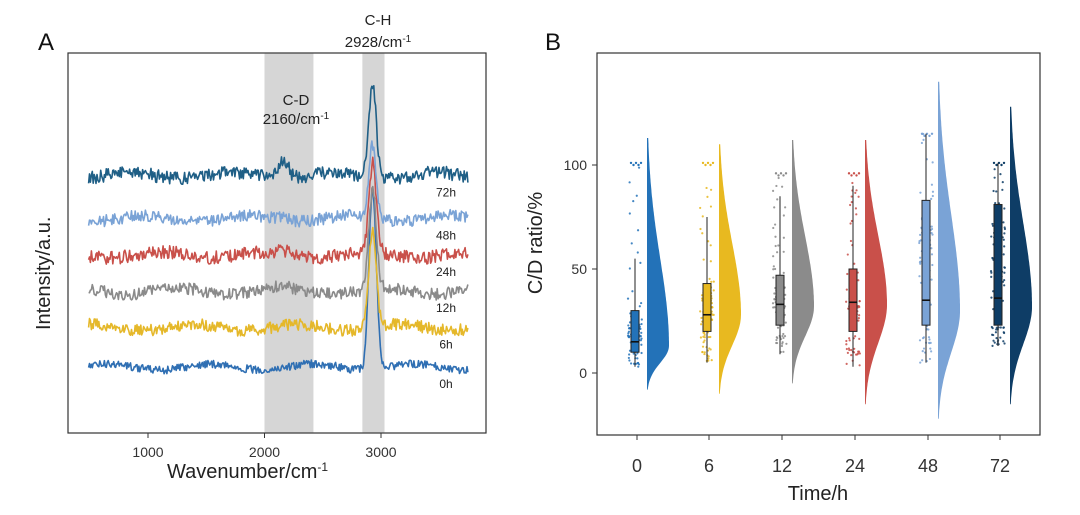 This screenshot has height=515, width=1080. I want to click on y-tick-50: 50, so click(579, 269).